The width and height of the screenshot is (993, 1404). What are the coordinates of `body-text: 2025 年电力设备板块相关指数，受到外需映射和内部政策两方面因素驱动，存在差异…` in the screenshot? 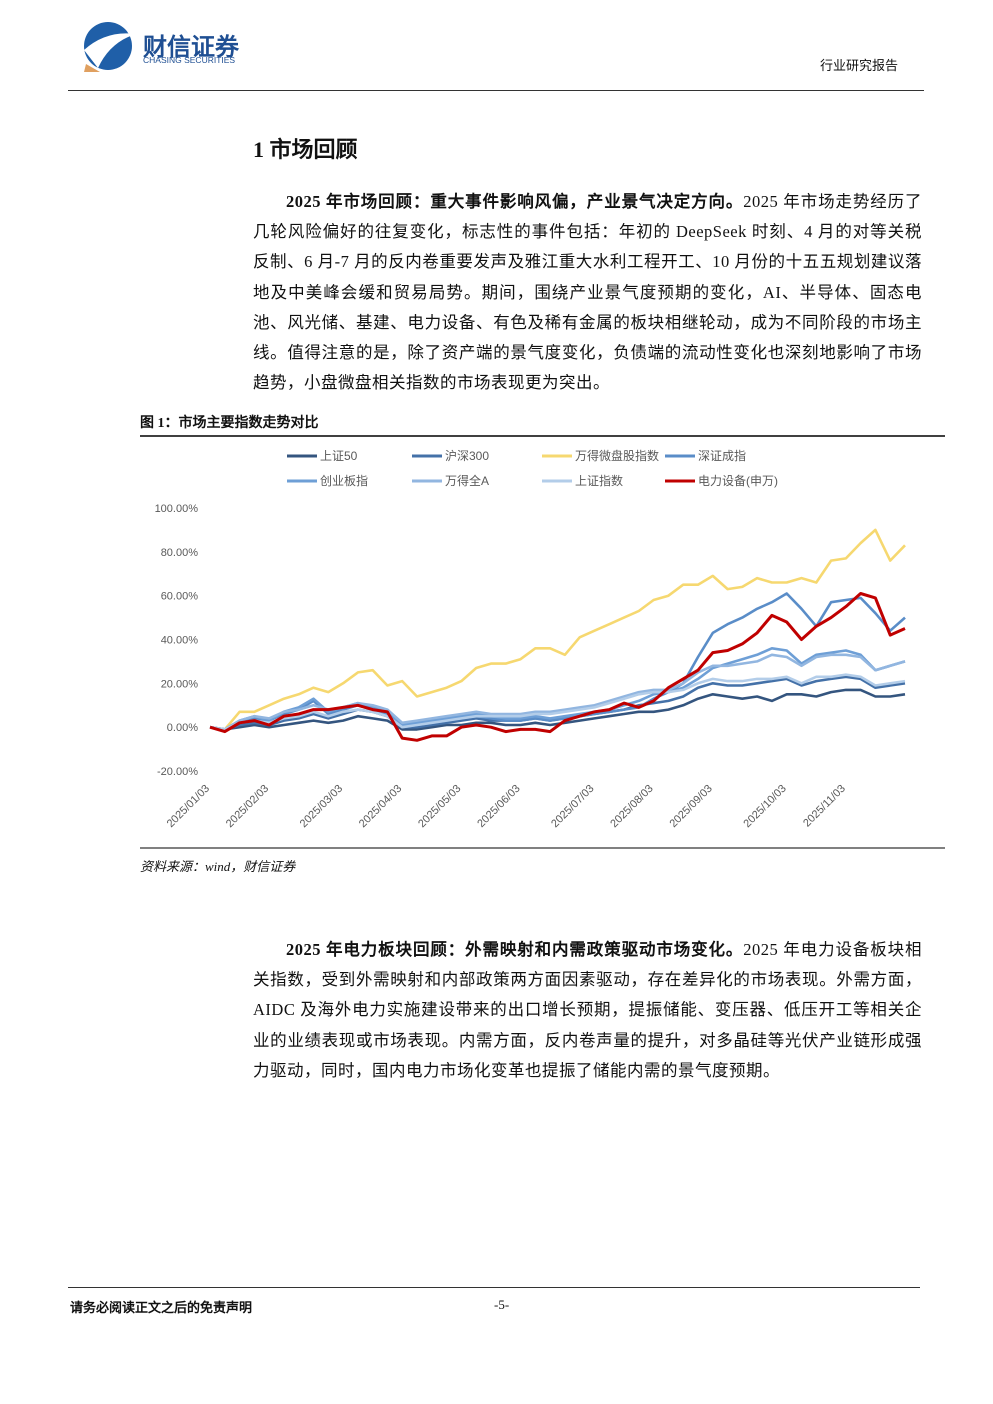 It's located at (588, 1010).